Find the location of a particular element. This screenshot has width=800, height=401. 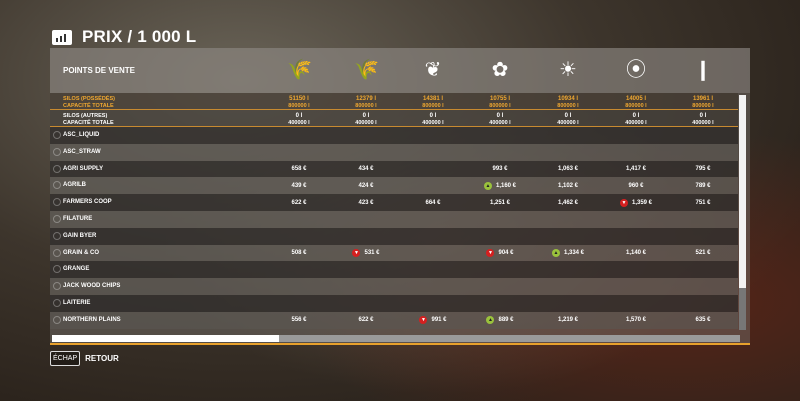

sunflower-icon: ☀ is located at coordinates (568, 70).